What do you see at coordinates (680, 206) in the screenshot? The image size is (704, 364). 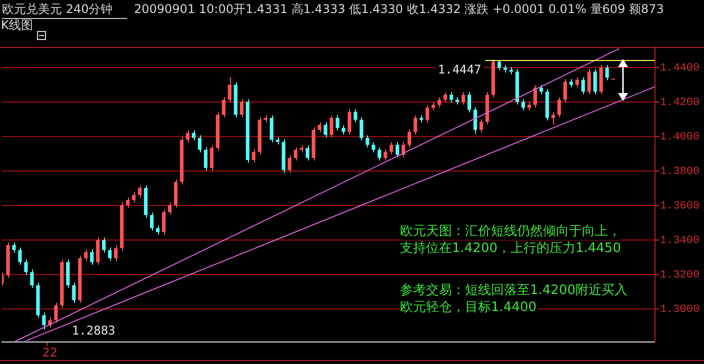 I see `y-tick-label: 1.3600` at bounding box center [680, 206].